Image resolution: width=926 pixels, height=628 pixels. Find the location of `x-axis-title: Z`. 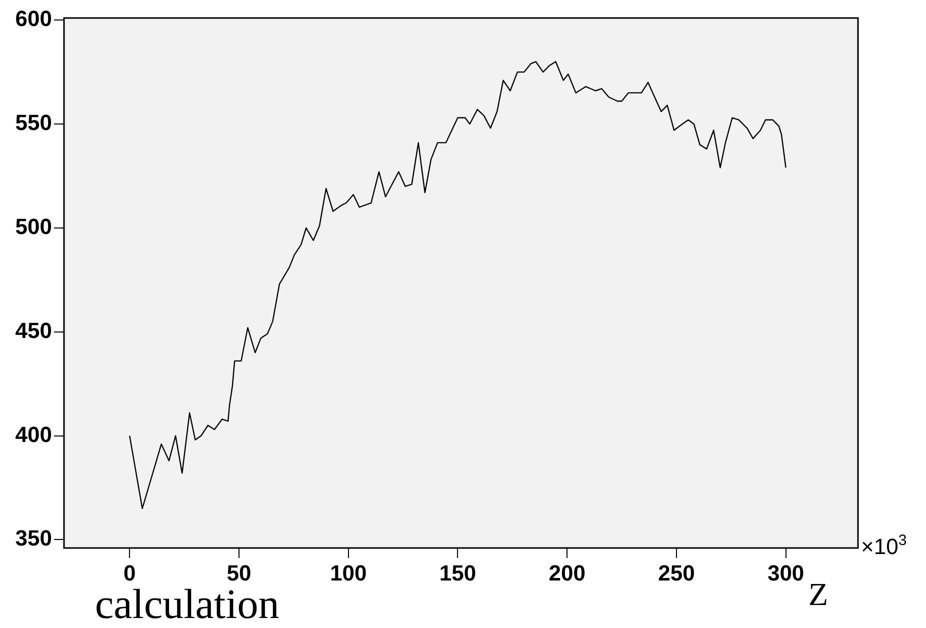

x-axis-title: Z is located at coordinates (818, 594).